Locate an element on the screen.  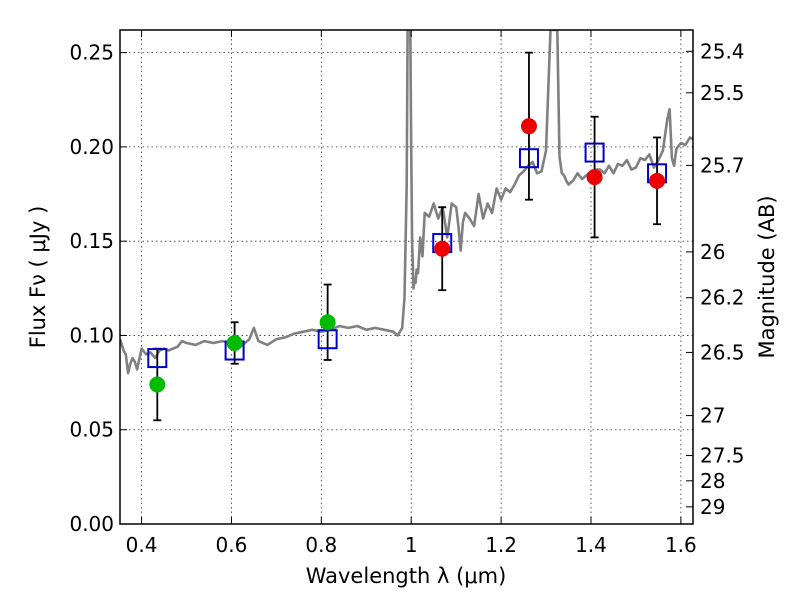
x-tick-label: 1 is located at coordinates (411, 545).